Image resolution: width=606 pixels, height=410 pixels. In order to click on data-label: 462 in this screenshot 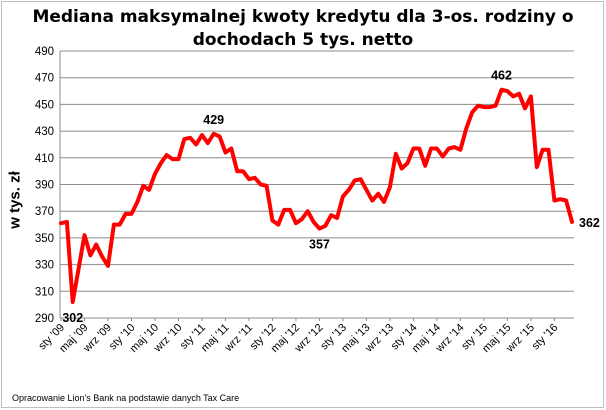, I will do `click(501, 76)`.